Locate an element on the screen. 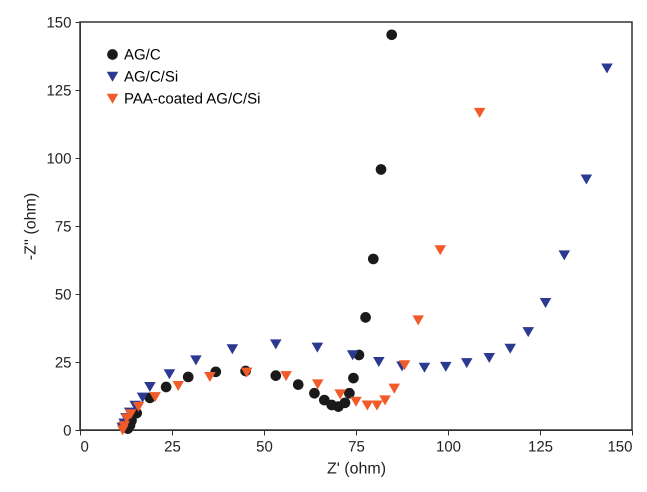  y-tick-label: 100 is located at coordinates (59, 159).